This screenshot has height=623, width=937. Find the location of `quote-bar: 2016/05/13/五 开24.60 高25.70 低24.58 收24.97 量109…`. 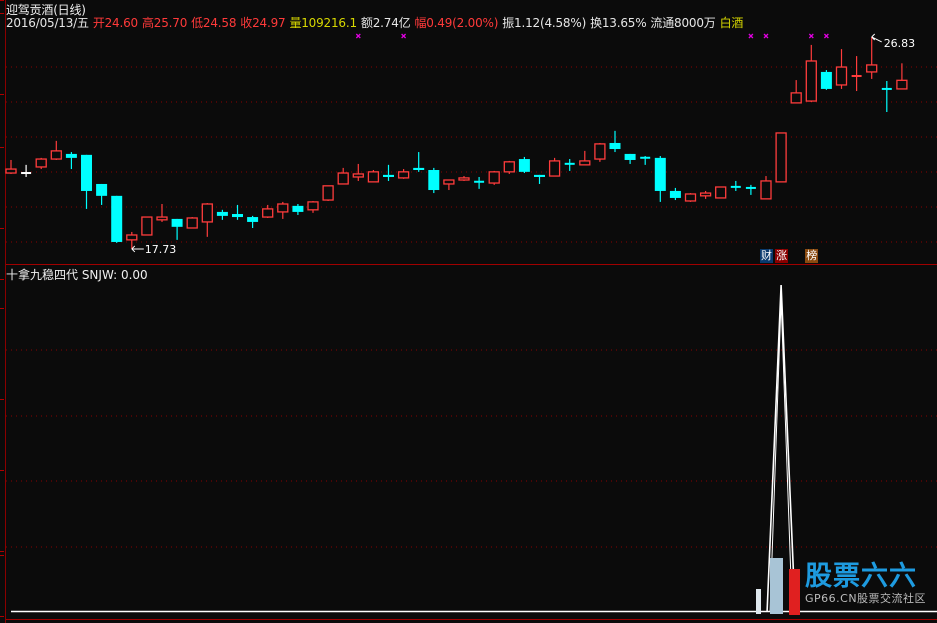

quote-bar: 2016/05/13/五 开24.60 高25.70 低24.58 收24.97 量109… is located at coordinates (376, 22).